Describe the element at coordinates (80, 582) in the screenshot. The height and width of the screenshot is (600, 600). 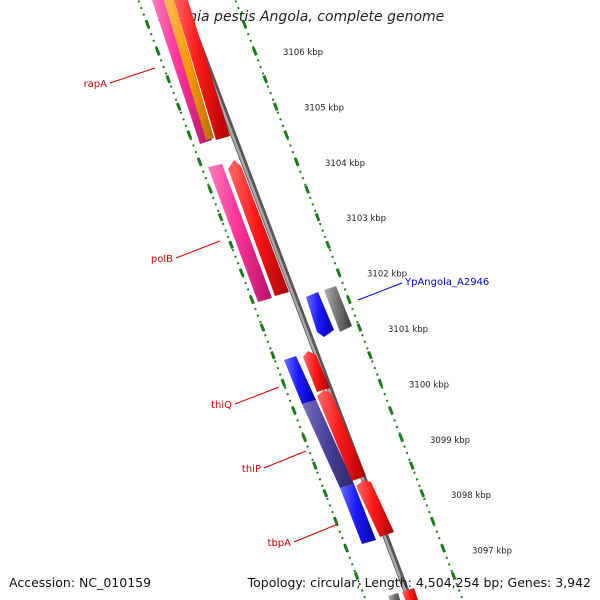
I see `accession-text: Accession: NC_010159` at that location.